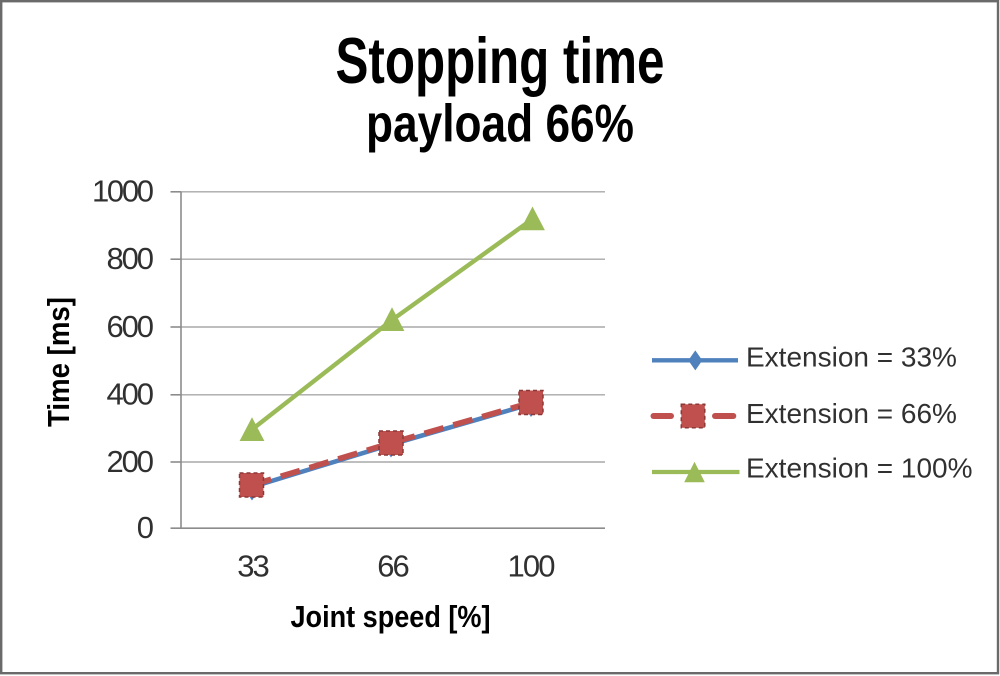 The image size is (1000, 676). Describe the element at coordinates (851, 413) in the screenshot. I see `svg-text: Extension = 66%` at that location.